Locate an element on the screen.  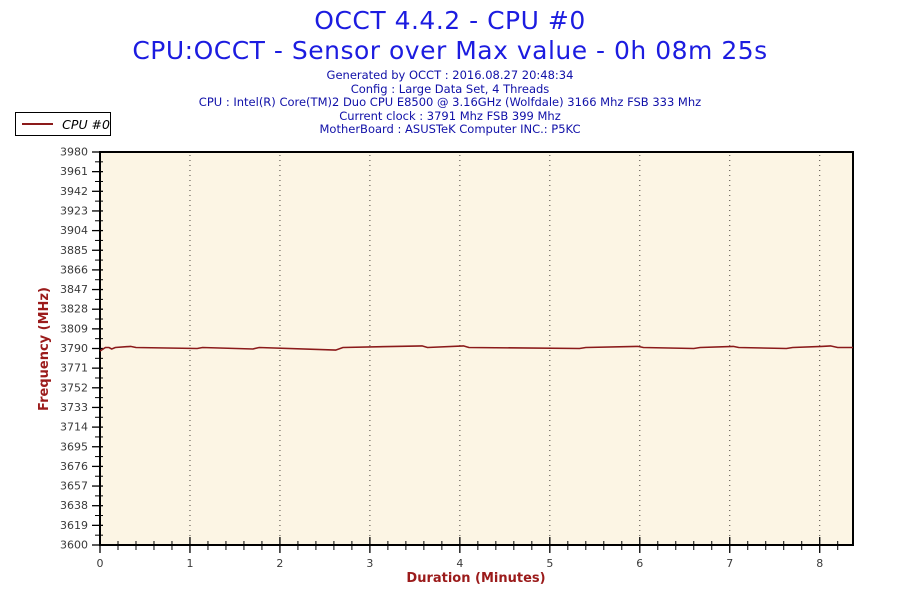
series-line is located at coordinates (476, 348).